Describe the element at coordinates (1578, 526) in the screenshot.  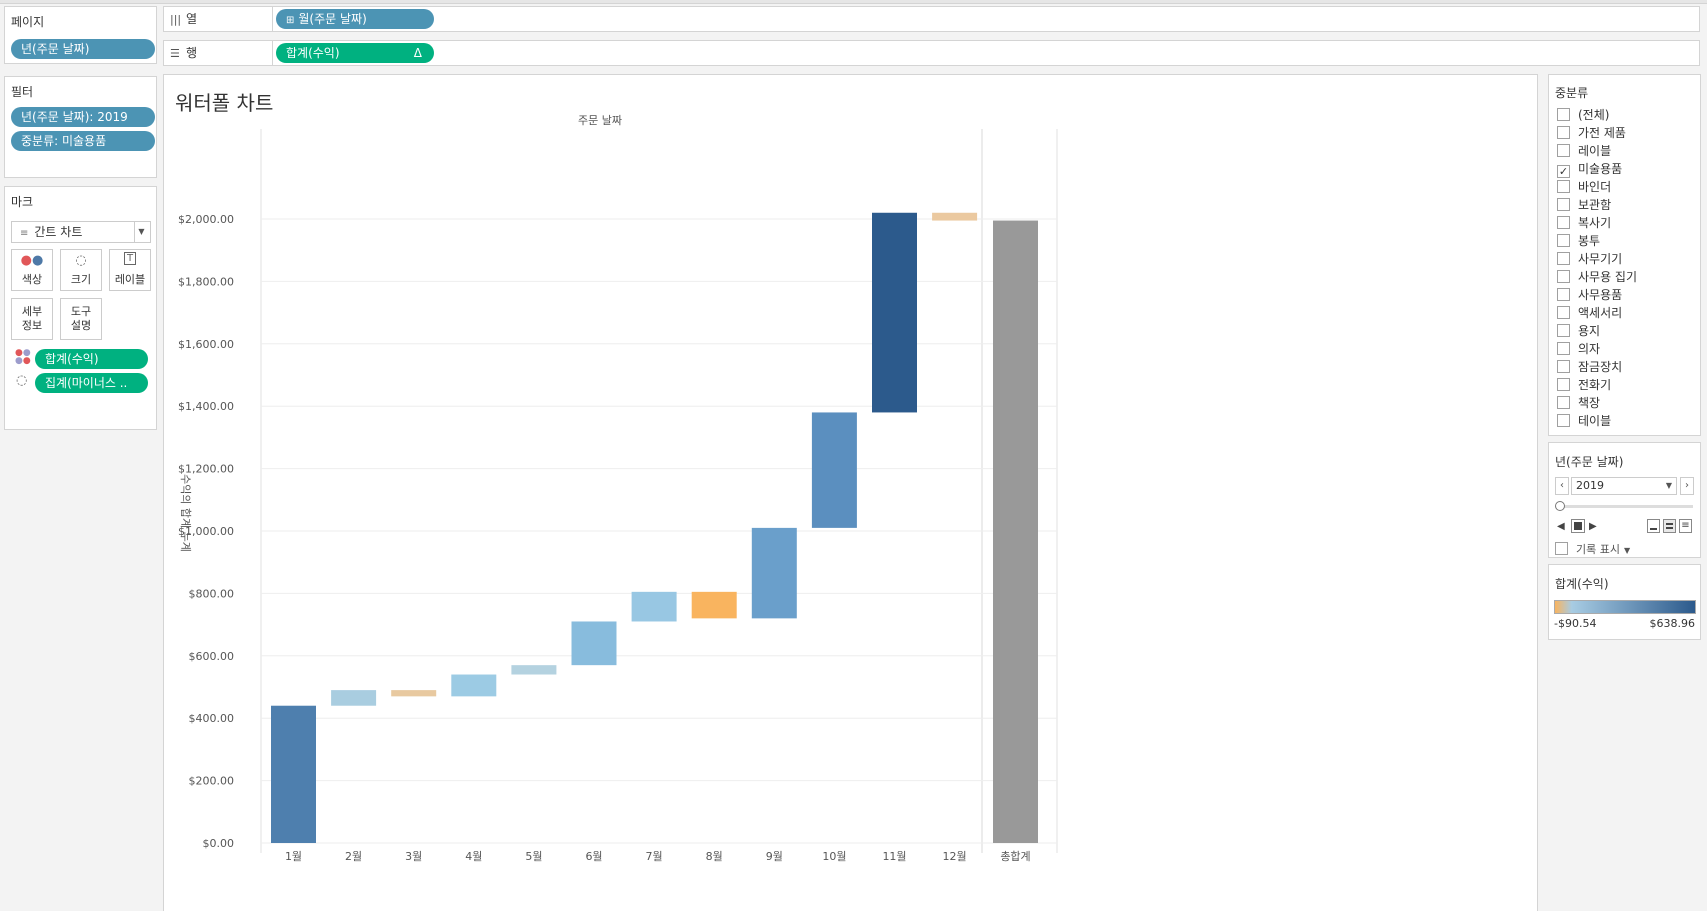
I see `playback-stop-icon` at that location.